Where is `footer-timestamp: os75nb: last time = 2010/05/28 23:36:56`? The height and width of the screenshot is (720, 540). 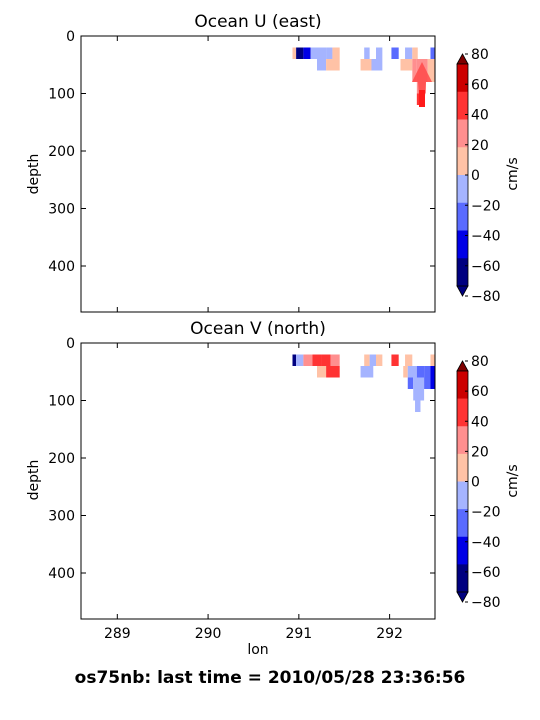
footer-timestamp: os75nb: last time = 2010/05/28 23:36:56 is located at coordinates (270, 678).